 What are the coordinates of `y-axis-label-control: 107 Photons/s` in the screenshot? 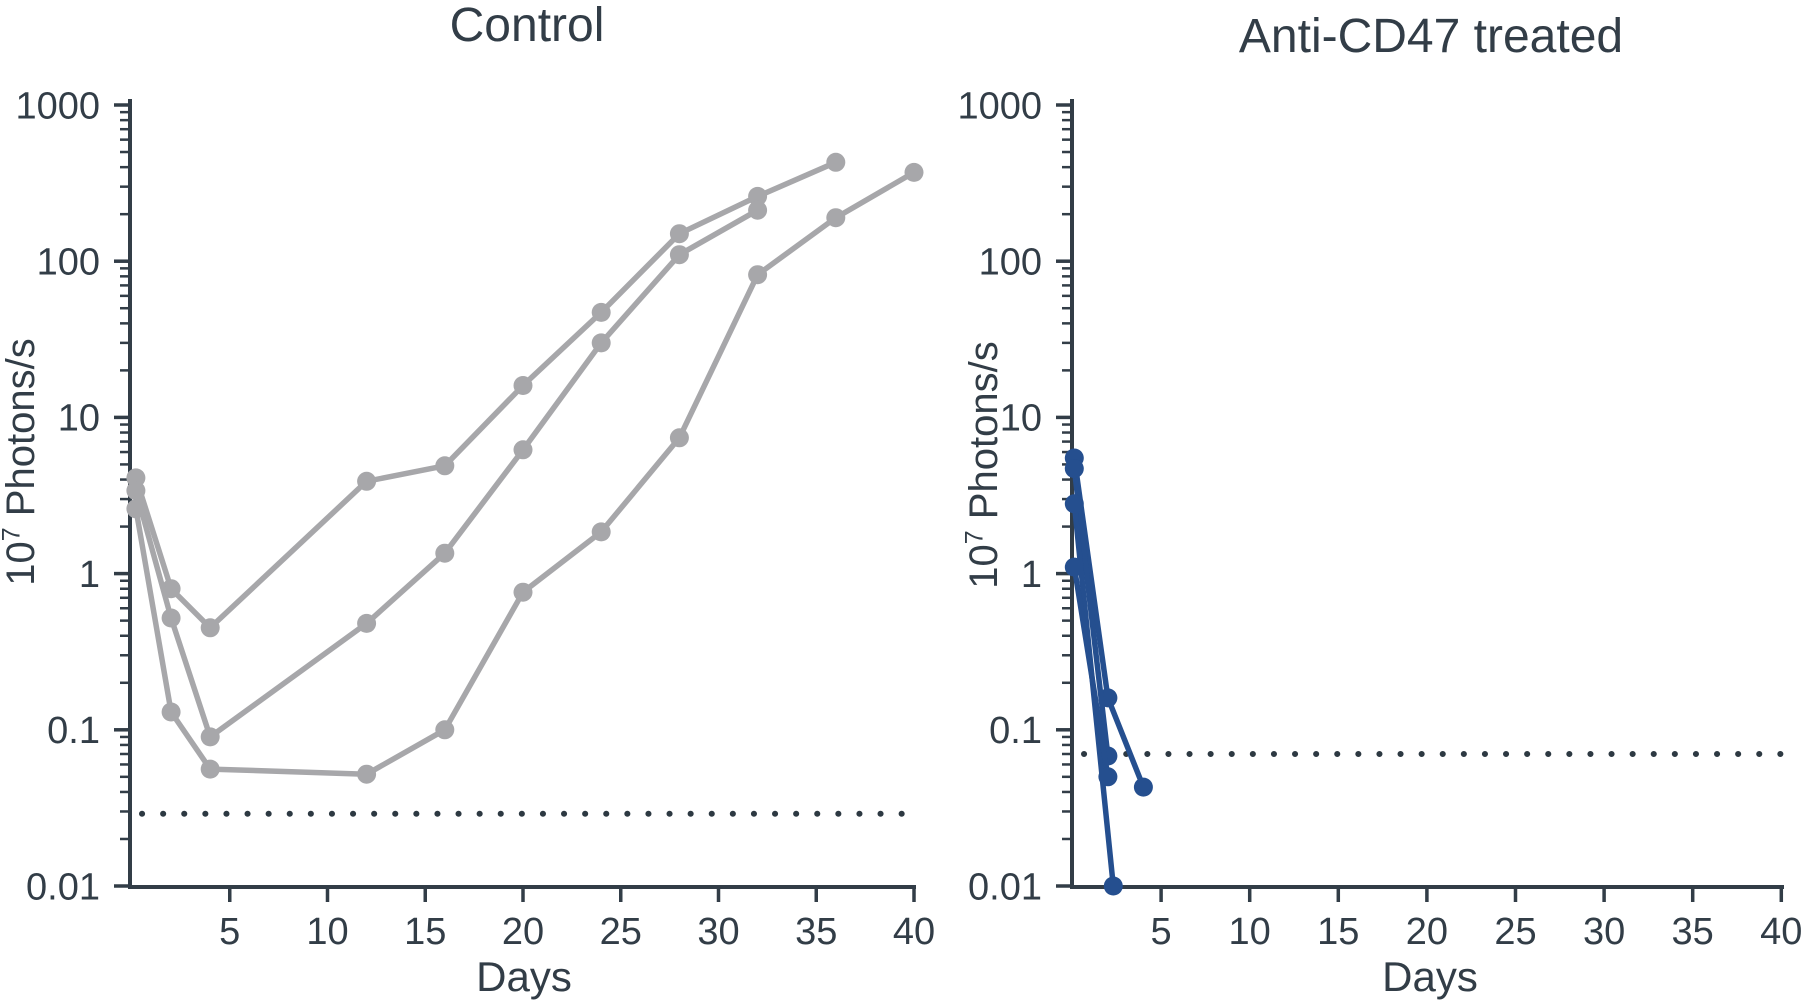 It's located at (21, 462).